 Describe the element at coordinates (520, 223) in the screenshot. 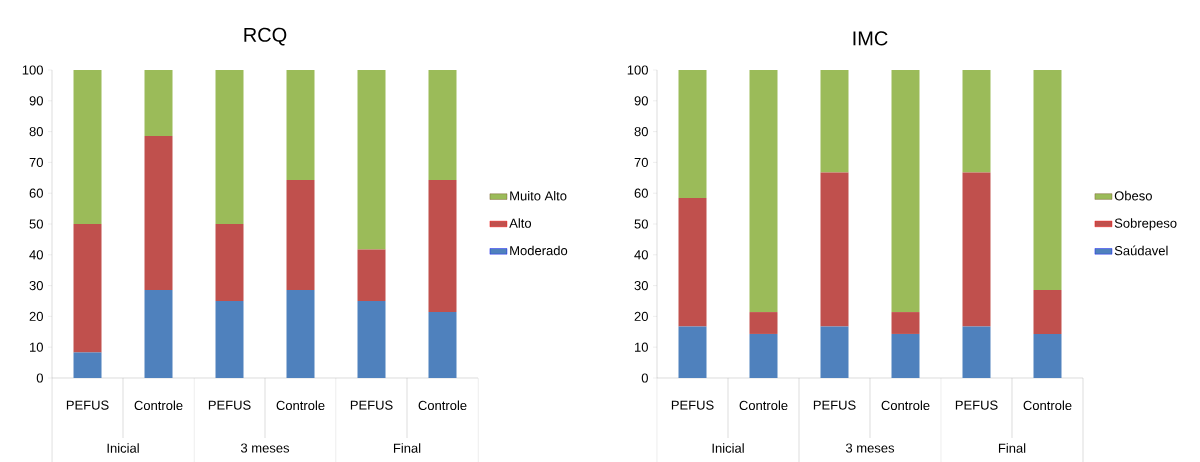

I see `legend-label: Alto` at that location.